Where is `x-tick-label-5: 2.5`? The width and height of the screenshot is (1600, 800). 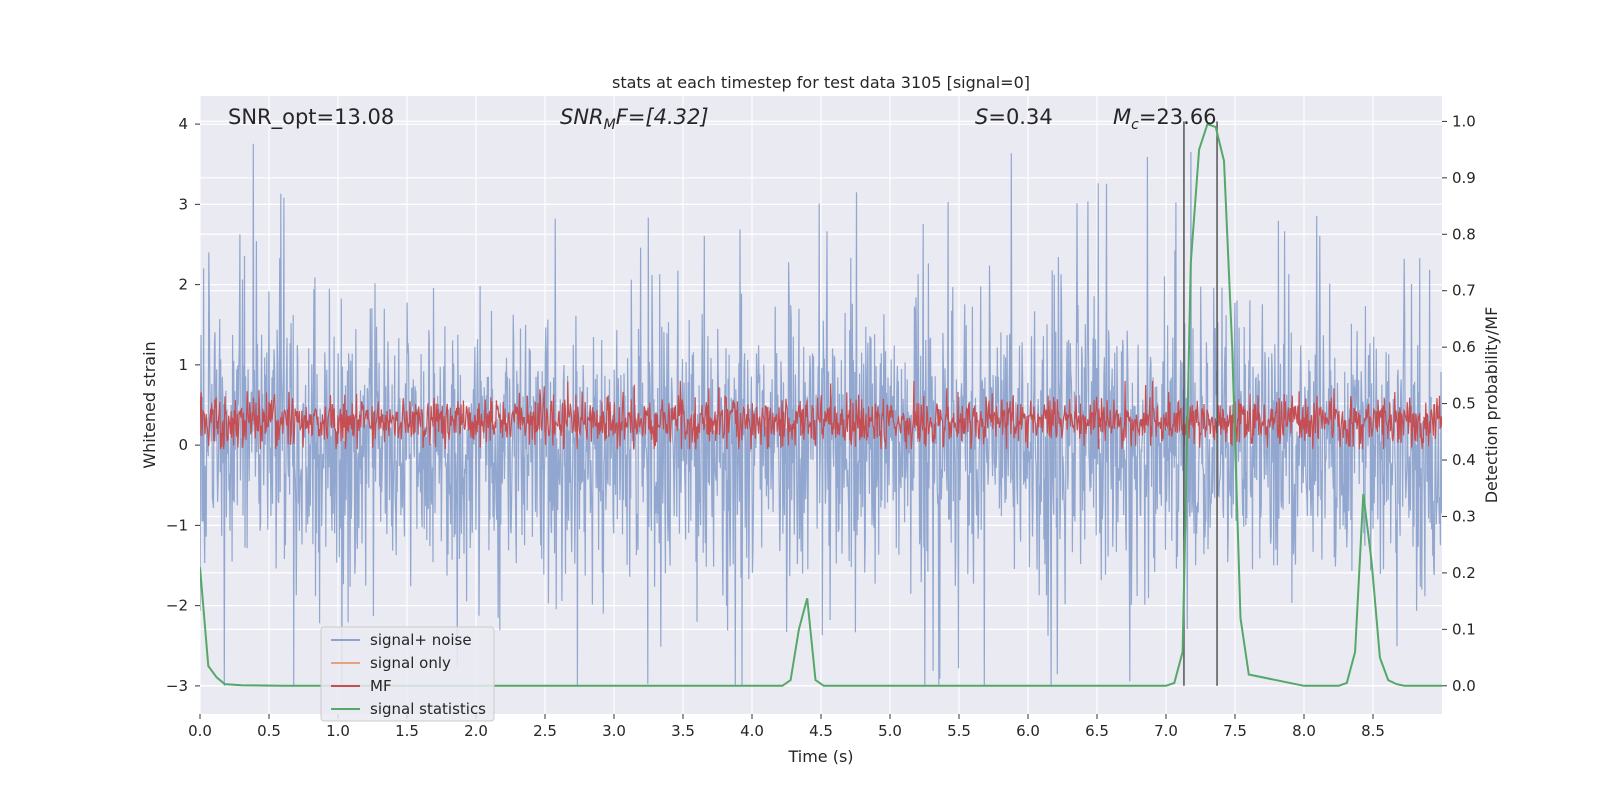
x-tick-label-5: 2.5 is located at coordinates (545, 731).